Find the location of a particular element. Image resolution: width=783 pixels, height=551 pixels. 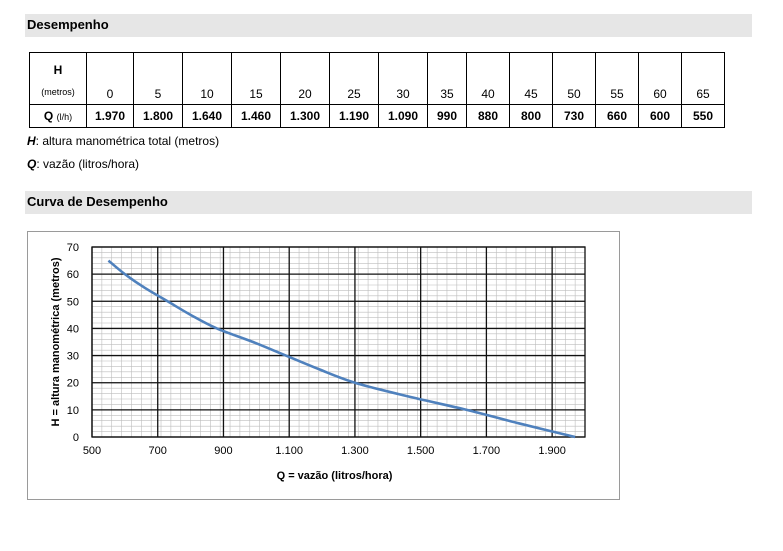

y-tick-label: 0 is located at coordinates (76, 438).